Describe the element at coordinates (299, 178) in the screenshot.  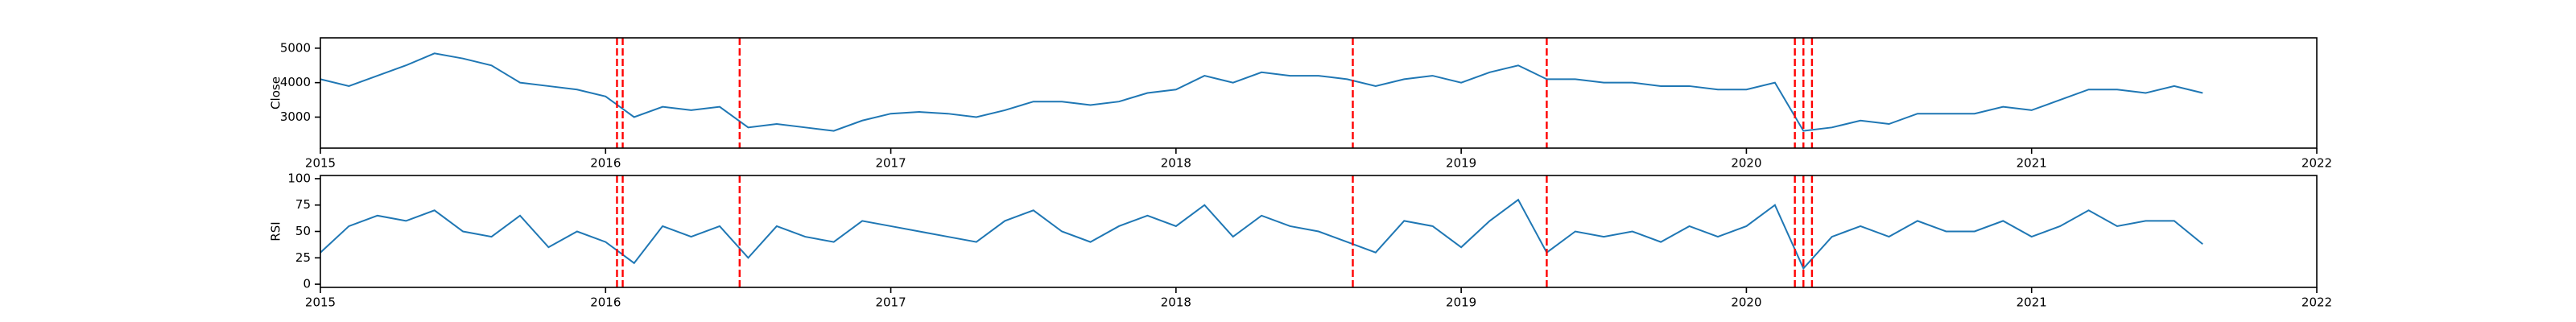
I see `y-tick-label: 100` at that location.